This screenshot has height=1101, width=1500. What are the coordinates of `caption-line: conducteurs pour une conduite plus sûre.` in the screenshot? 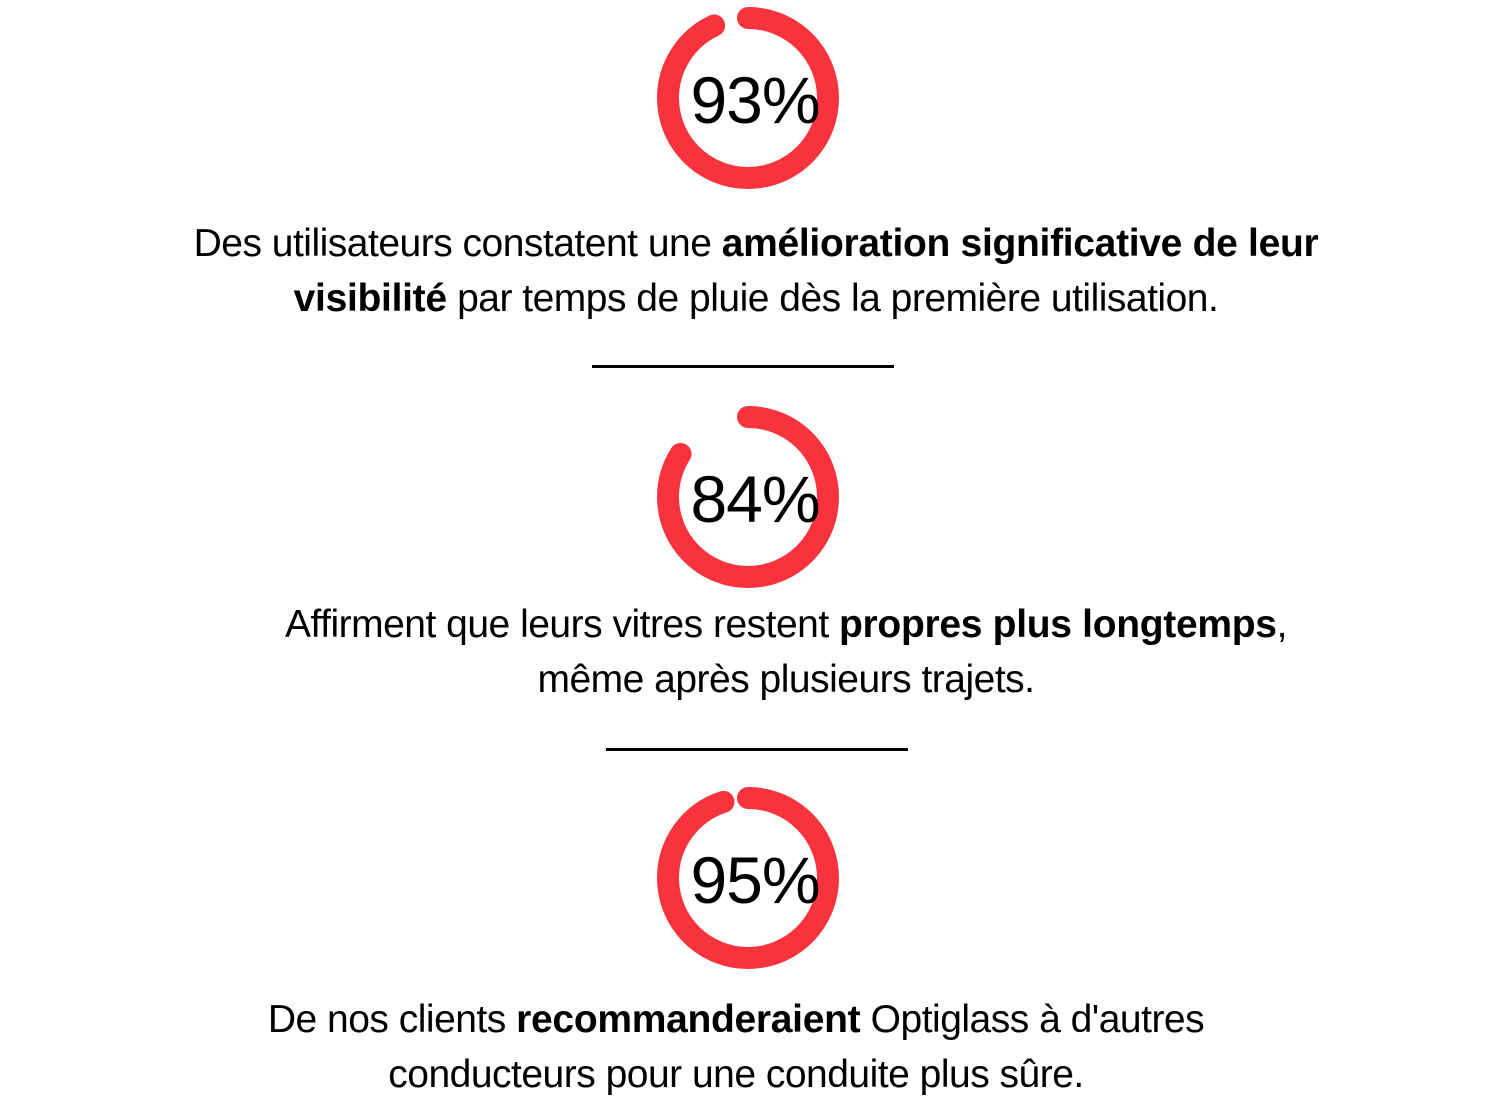 It's located at (736, 1074).